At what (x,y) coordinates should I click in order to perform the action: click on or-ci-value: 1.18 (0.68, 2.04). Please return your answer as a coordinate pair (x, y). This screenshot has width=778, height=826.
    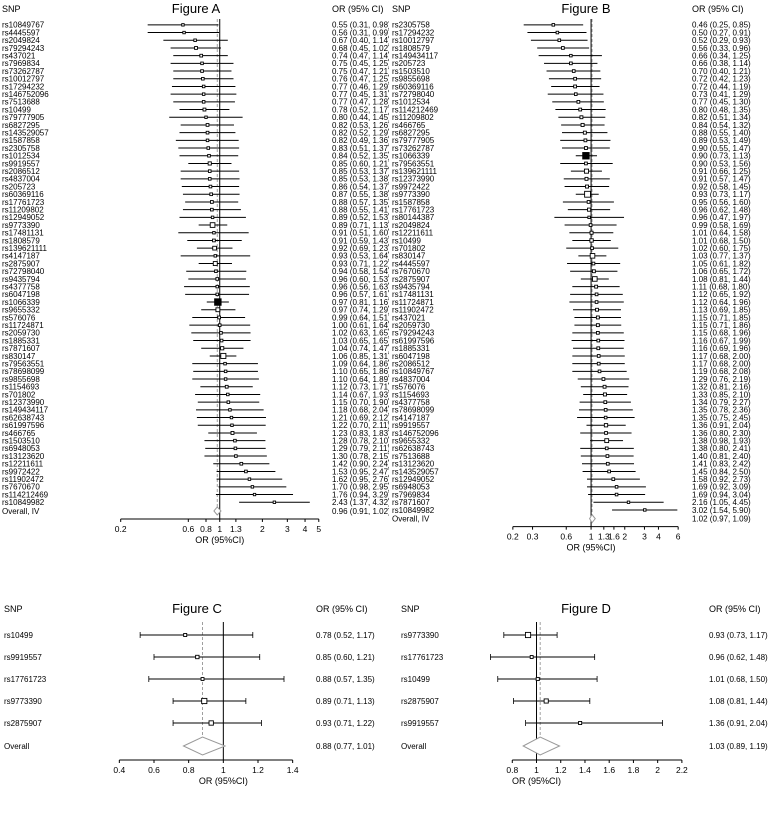
    Looking at the image, I should click on (360, 410).